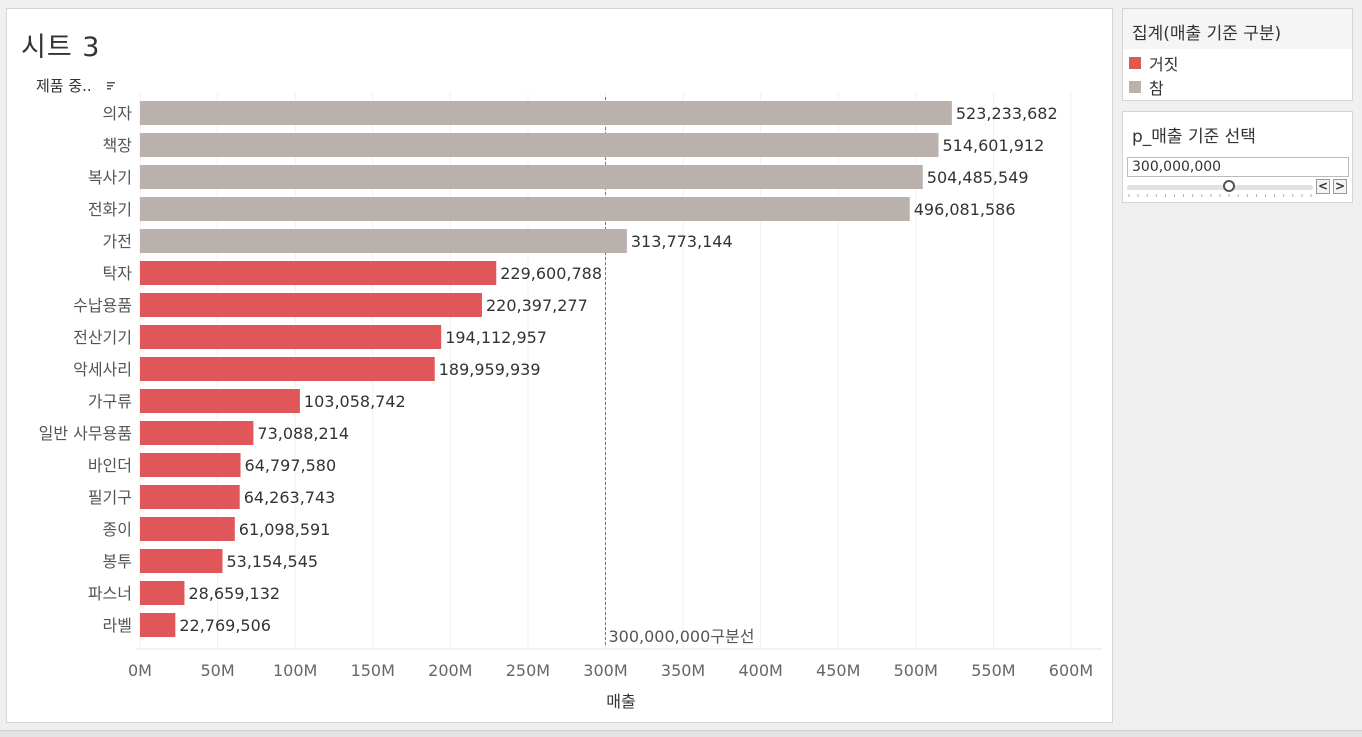 Image resolution: width=1362 pixels, height=737 pixels. I want to click on sort-icon, so click(111, 86).